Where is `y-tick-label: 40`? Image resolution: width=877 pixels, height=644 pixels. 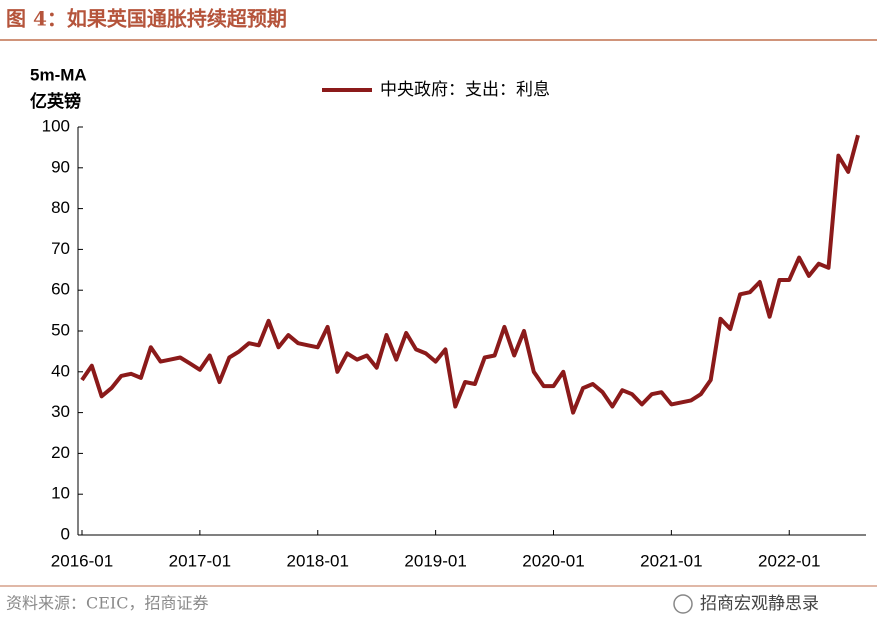
y-tick-label: 40 is located at coordinates (60, 370).